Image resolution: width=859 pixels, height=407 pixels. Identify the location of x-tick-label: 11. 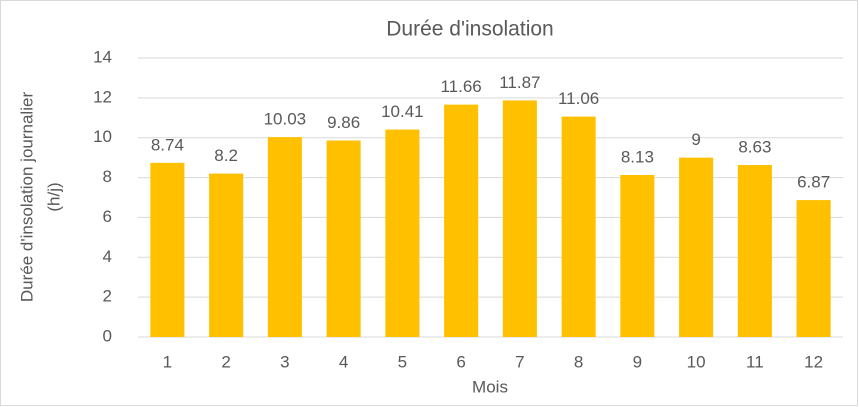
(755, 361).